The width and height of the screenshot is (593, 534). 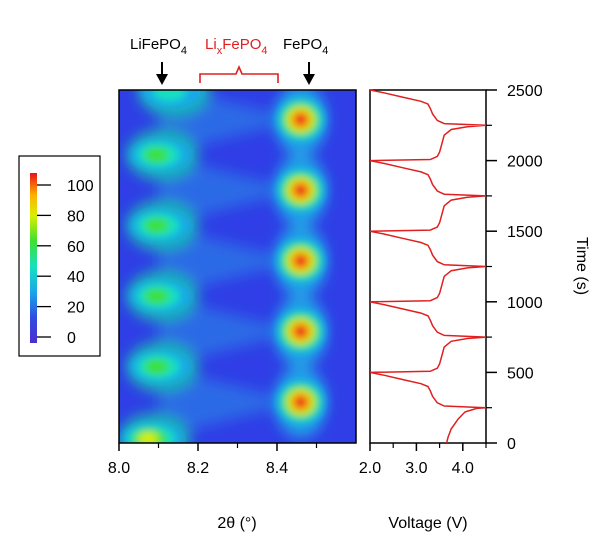 I want to click on colorbar-ticks: 100 80 60 40 20 0, so click(x=65, y=262).